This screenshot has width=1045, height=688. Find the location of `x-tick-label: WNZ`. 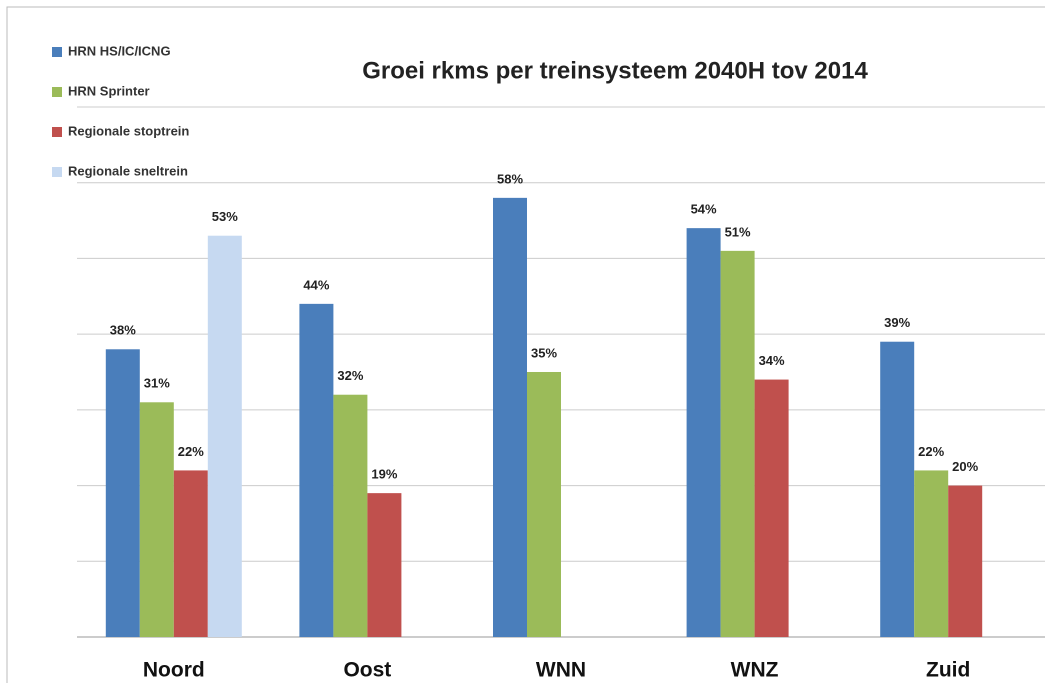

x-tick-label: WNZ is located at coordinates (755, 670).